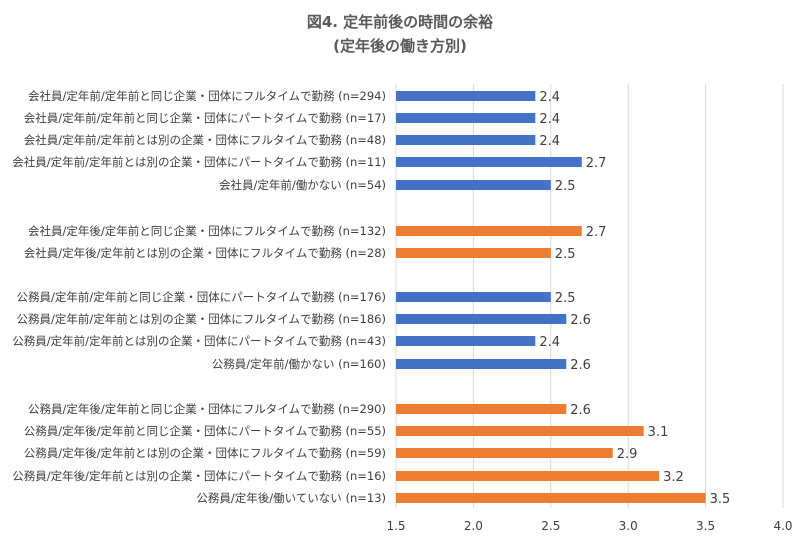 The width and height of the screenshot is (800, 548). I want to click on category-label: 公務員/定年前/定年前とは別の企業・団体にパートタイムで勤務 (n=43), so click(199, 341).